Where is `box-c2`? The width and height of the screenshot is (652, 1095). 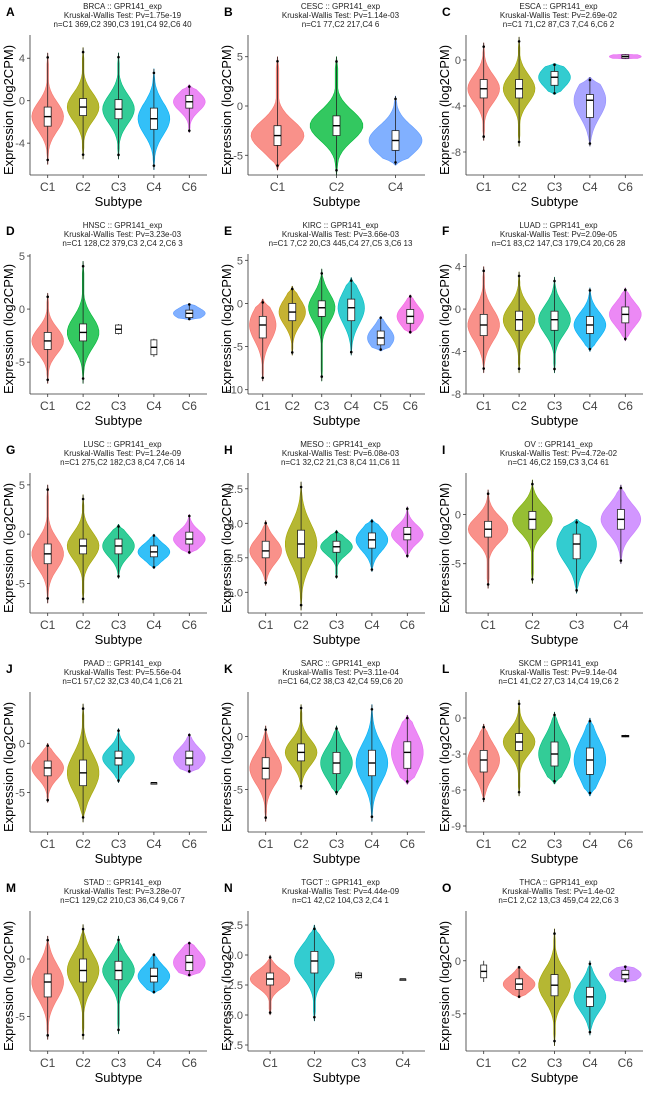
box-c2 is located at coordinates (532, 520).